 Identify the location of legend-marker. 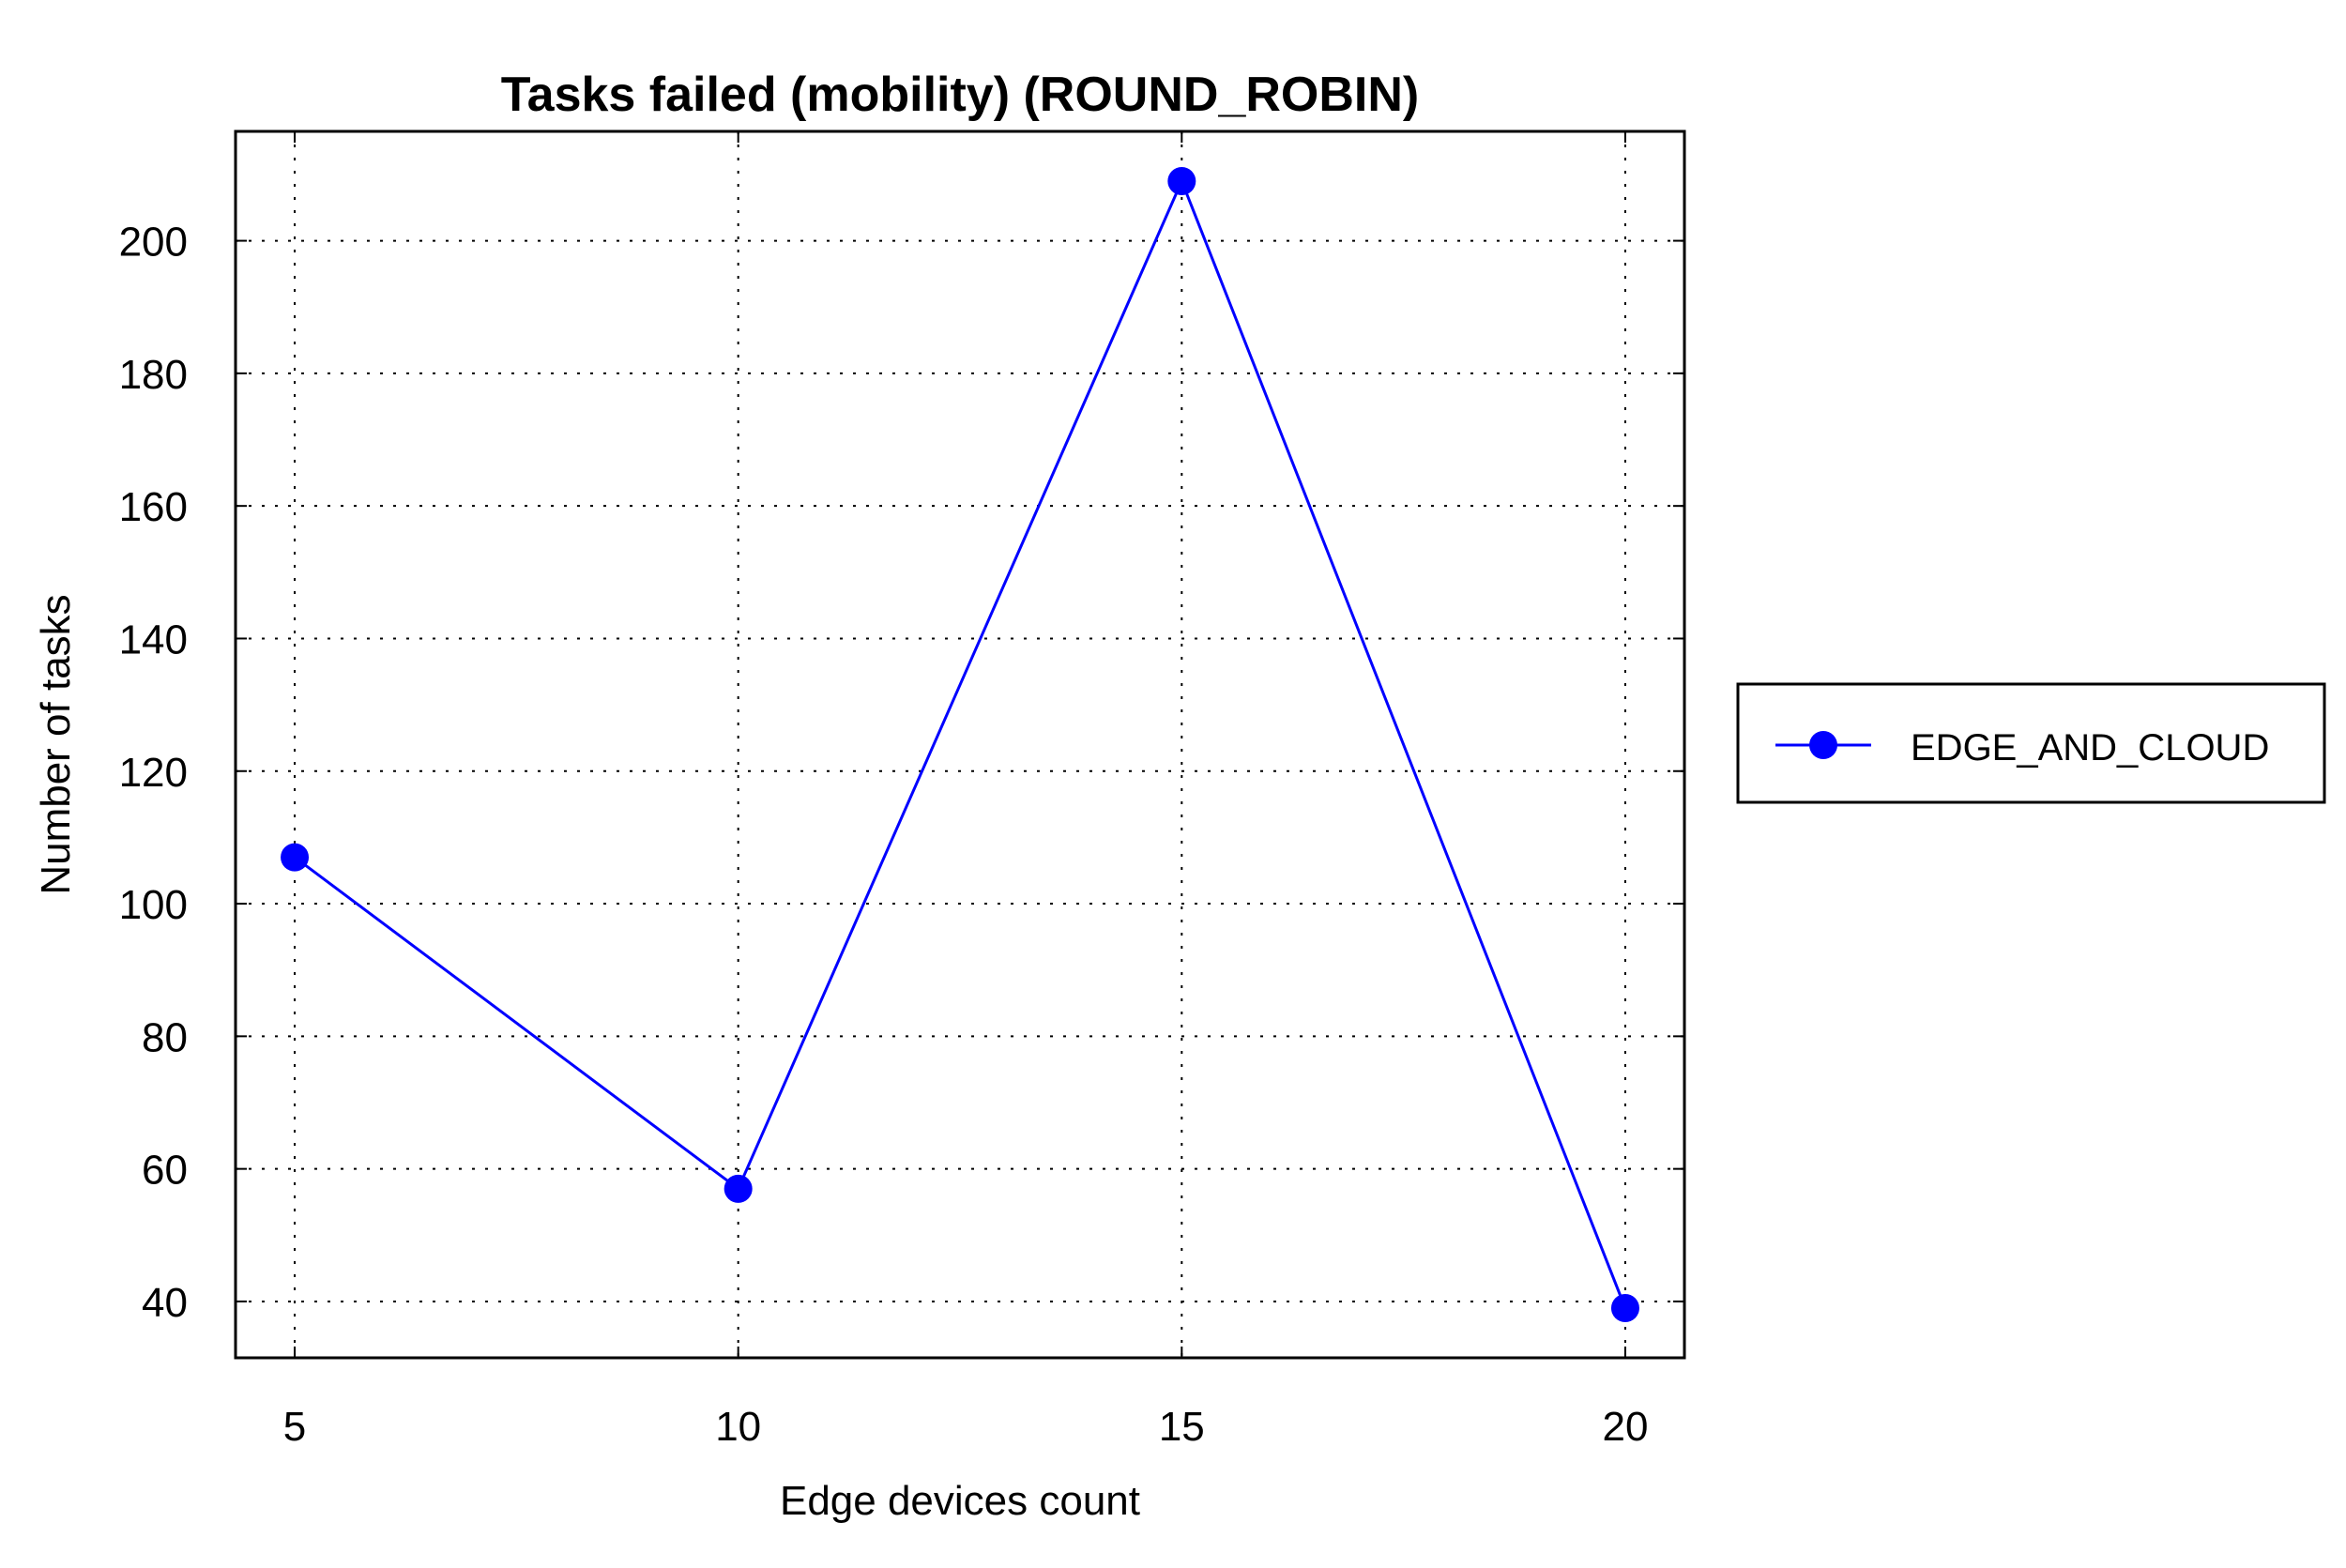
(1823, 745).